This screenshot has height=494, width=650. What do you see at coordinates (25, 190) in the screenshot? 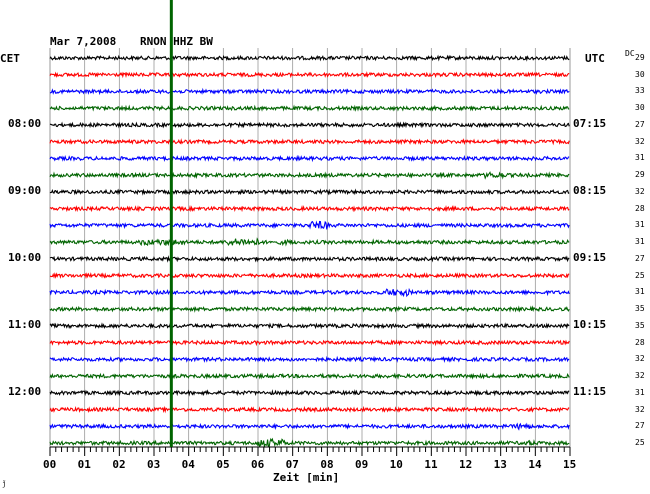
I see `left-time-label: 09:00` at bounding box center [25, 190].